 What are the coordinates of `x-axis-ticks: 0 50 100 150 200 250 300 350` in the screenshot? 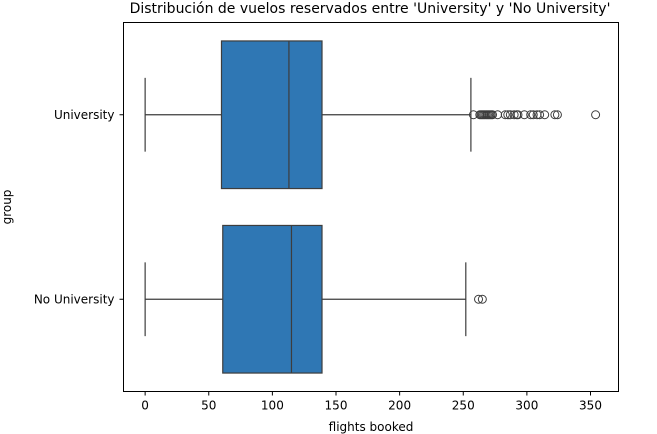 It's located at (371, 402).